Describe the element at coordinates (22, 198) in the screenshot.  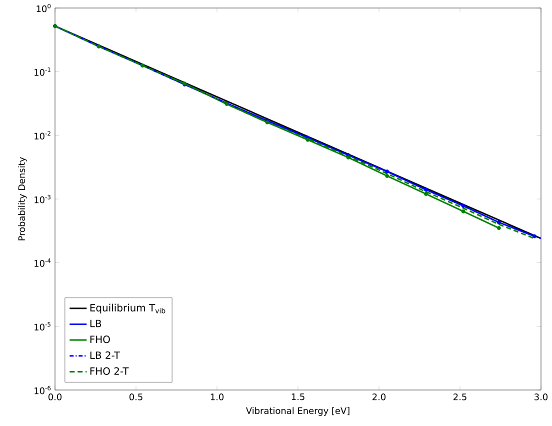
I see `y-axis-title: Probability Density` at that location.